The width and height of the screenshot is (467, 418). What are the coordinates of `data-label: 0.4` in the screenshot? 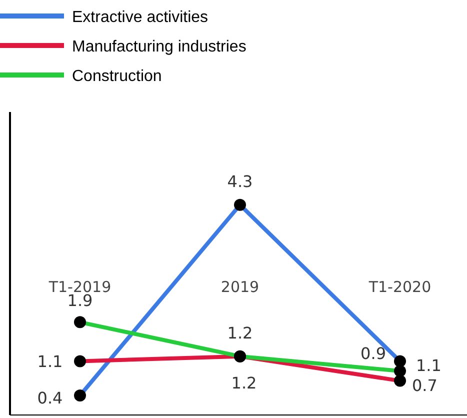 It's located at (50, 398).